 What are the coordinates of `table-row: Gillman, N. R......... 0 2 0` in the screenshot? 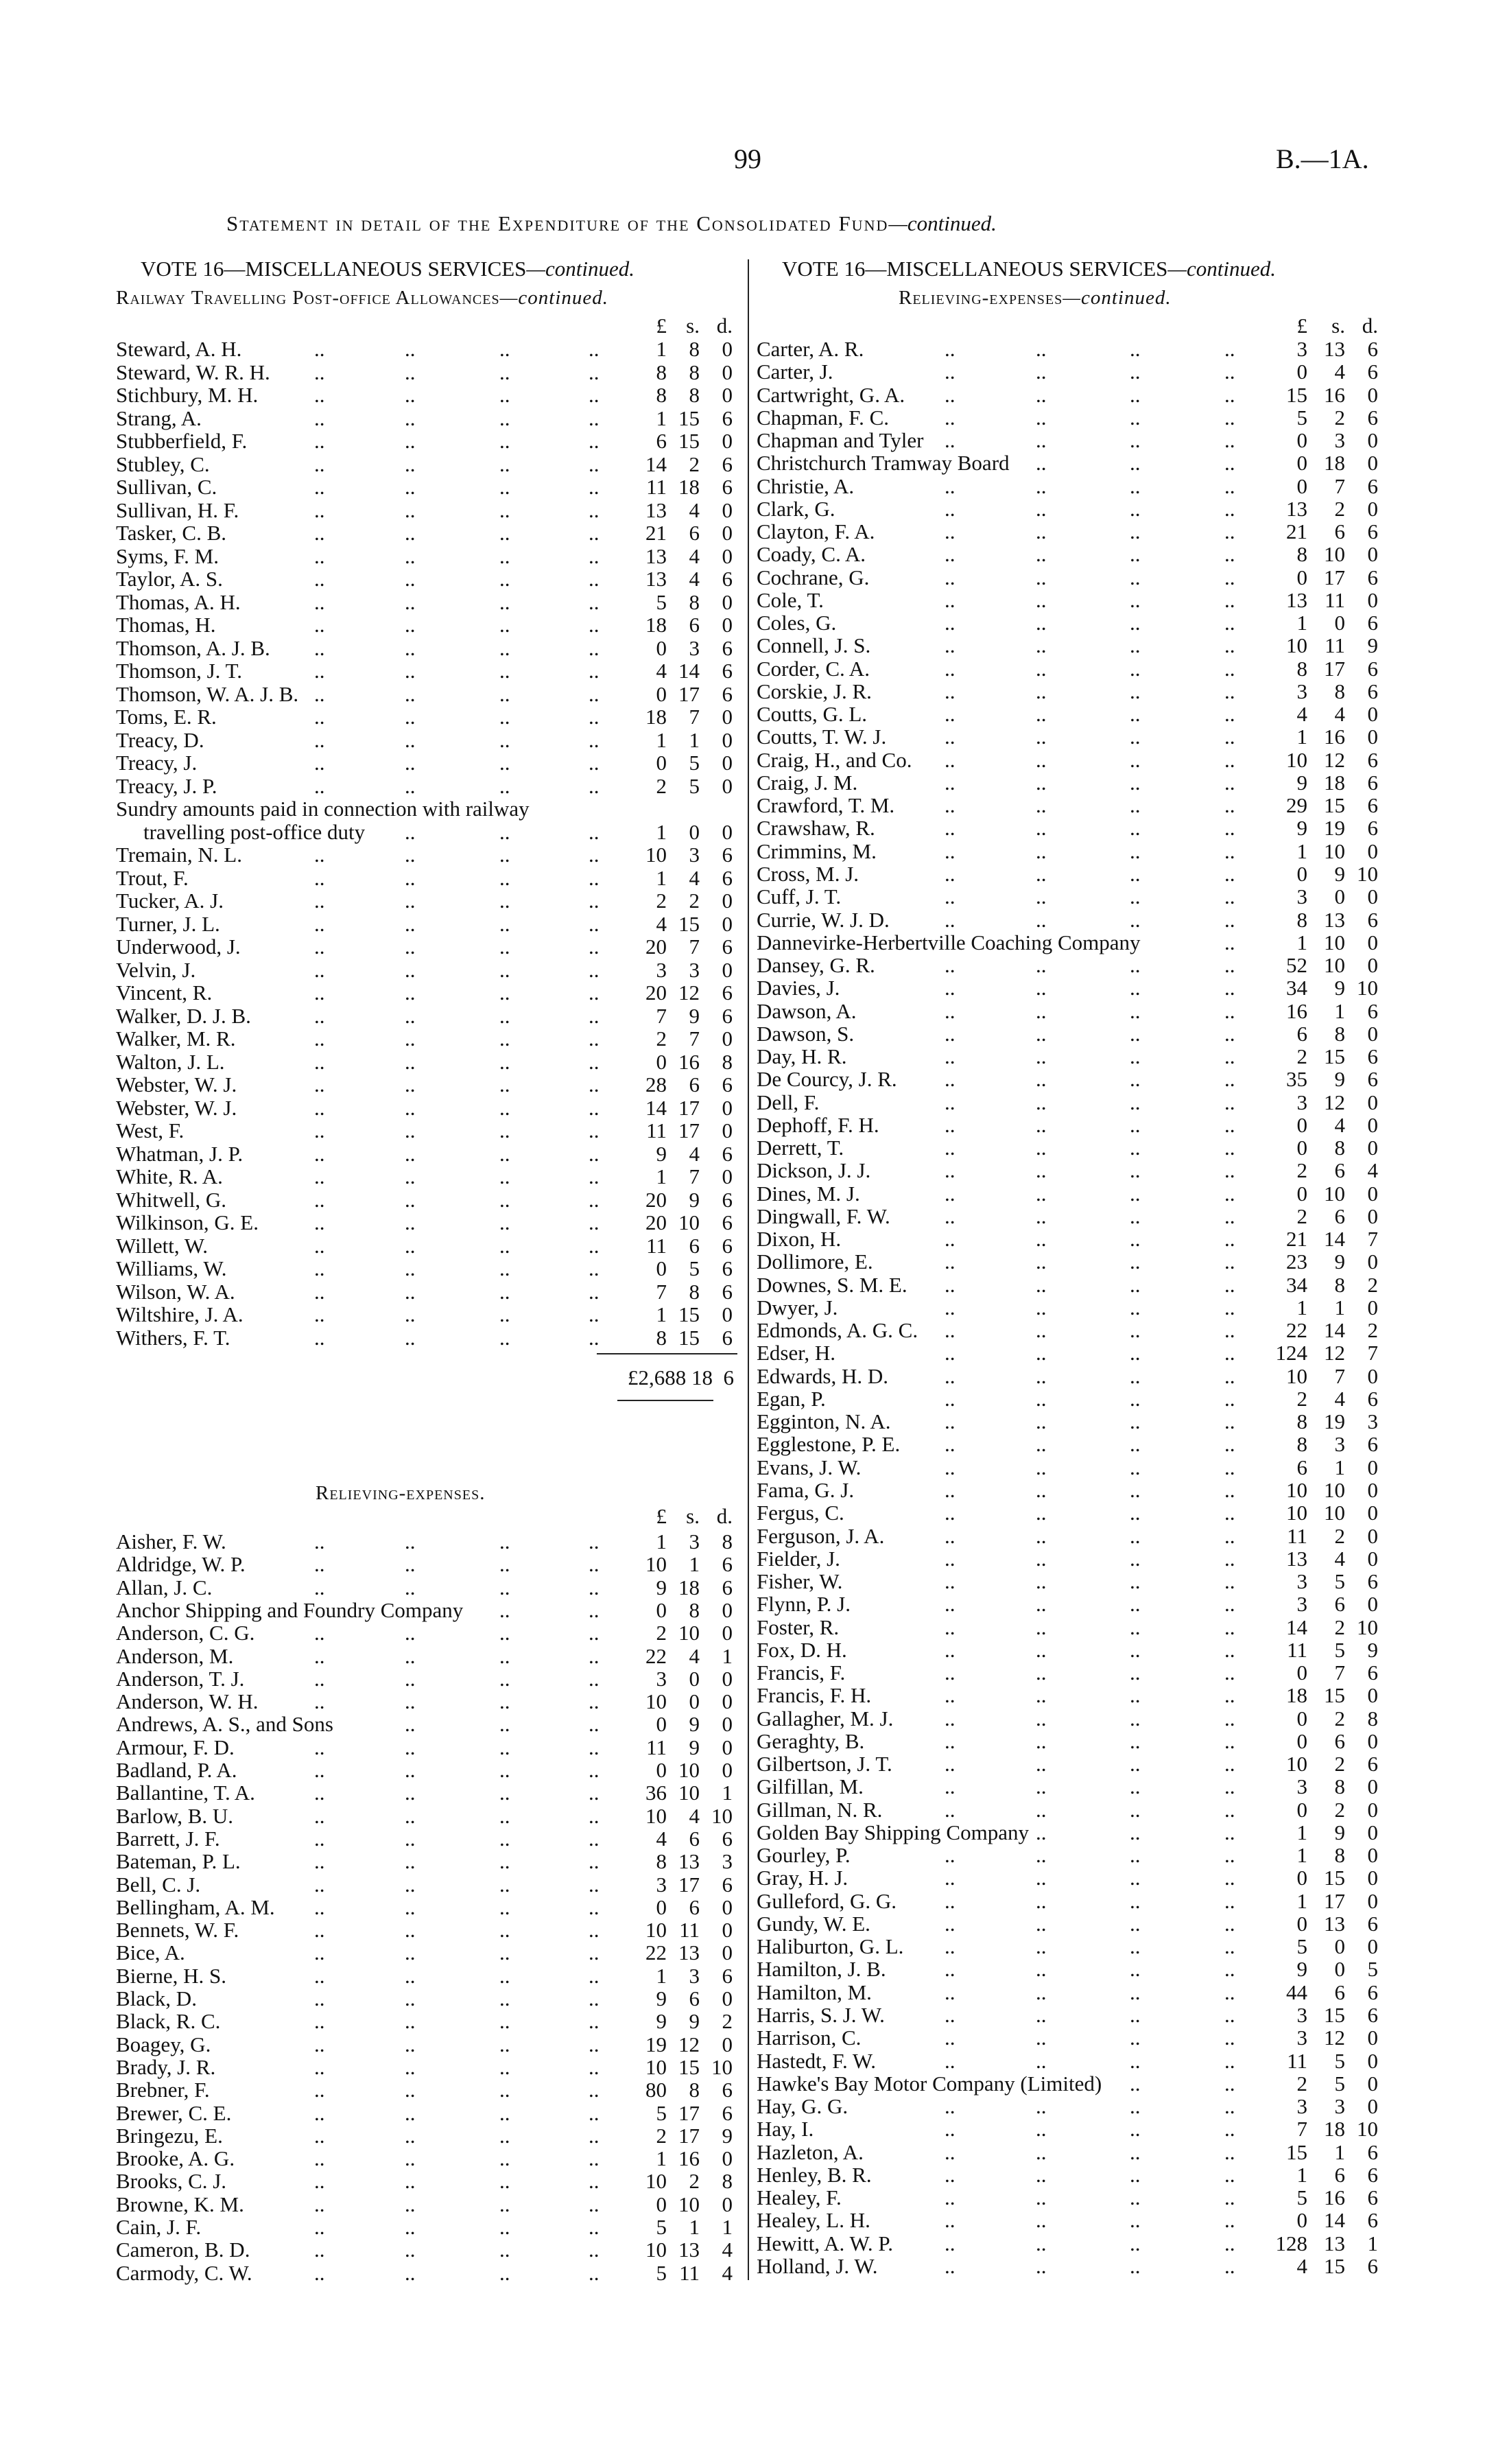 It's located at (1069, 1809).